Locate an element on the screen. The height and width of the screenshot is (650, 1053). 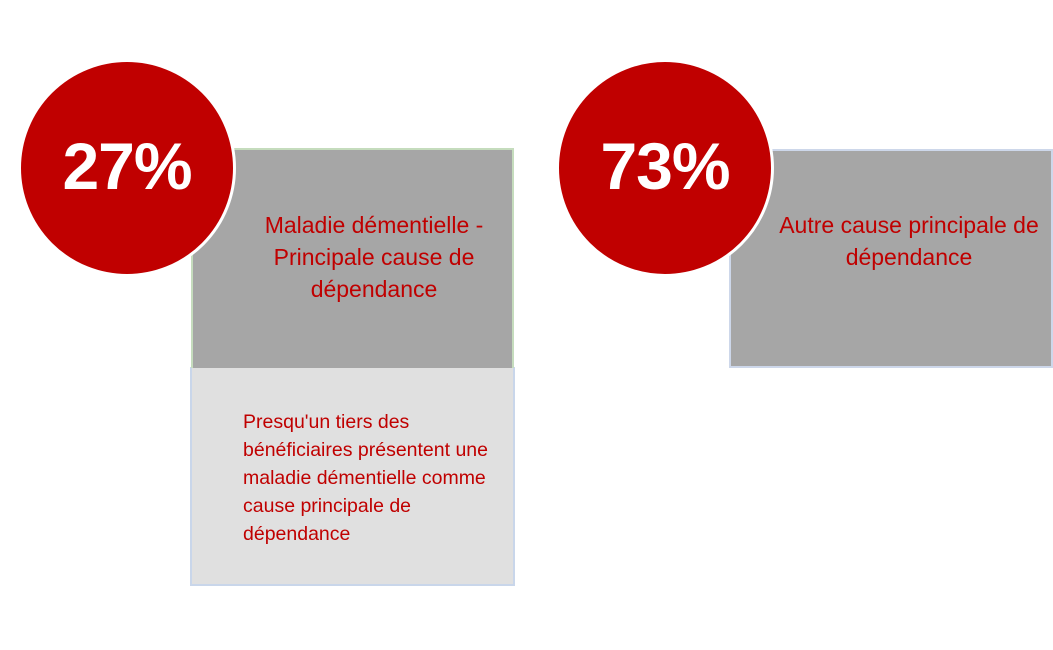
right-heading: Autre cause principale de dépendance is located at coordinates (909, 241).